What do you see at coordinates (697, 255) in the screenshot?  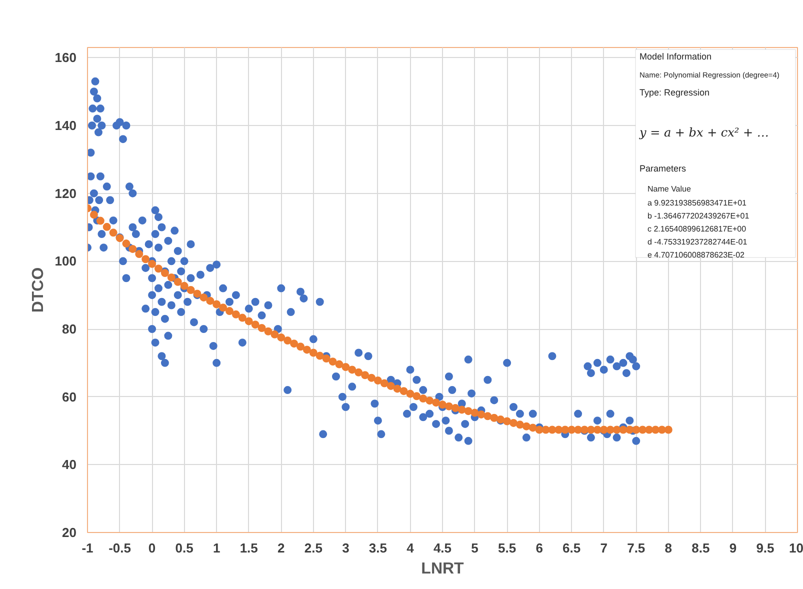 I see `annotation: e 4.707106008878623E-02` at bounding box center [697, 255].